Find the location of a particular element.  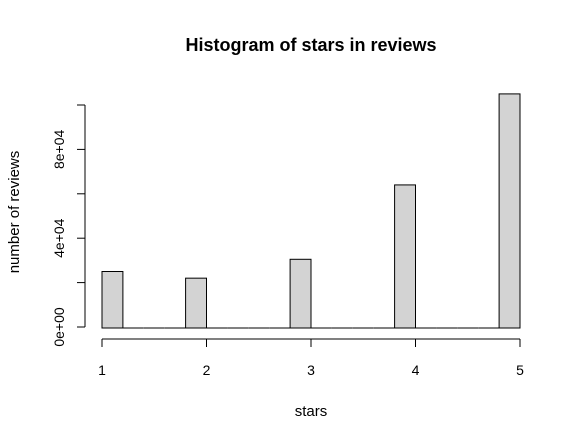

x-axis-label: stars is located at coordinates (311, 411).